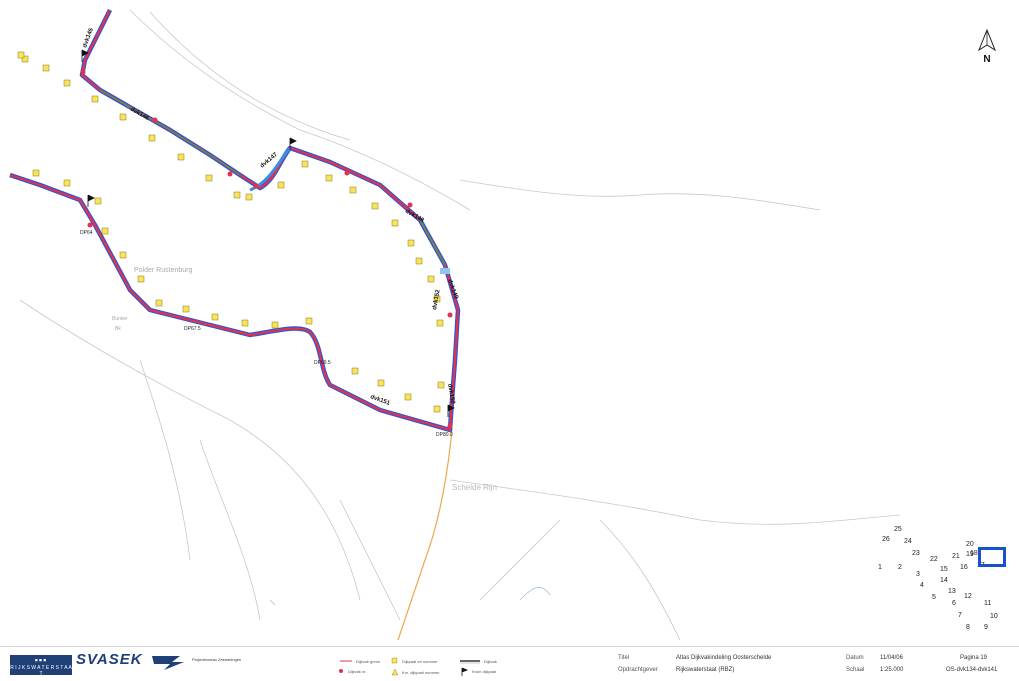 The height and width of the screenshot is (681, 1019). I want to click on legend-flag: Kruin dijkpaal, so click(484, 671).